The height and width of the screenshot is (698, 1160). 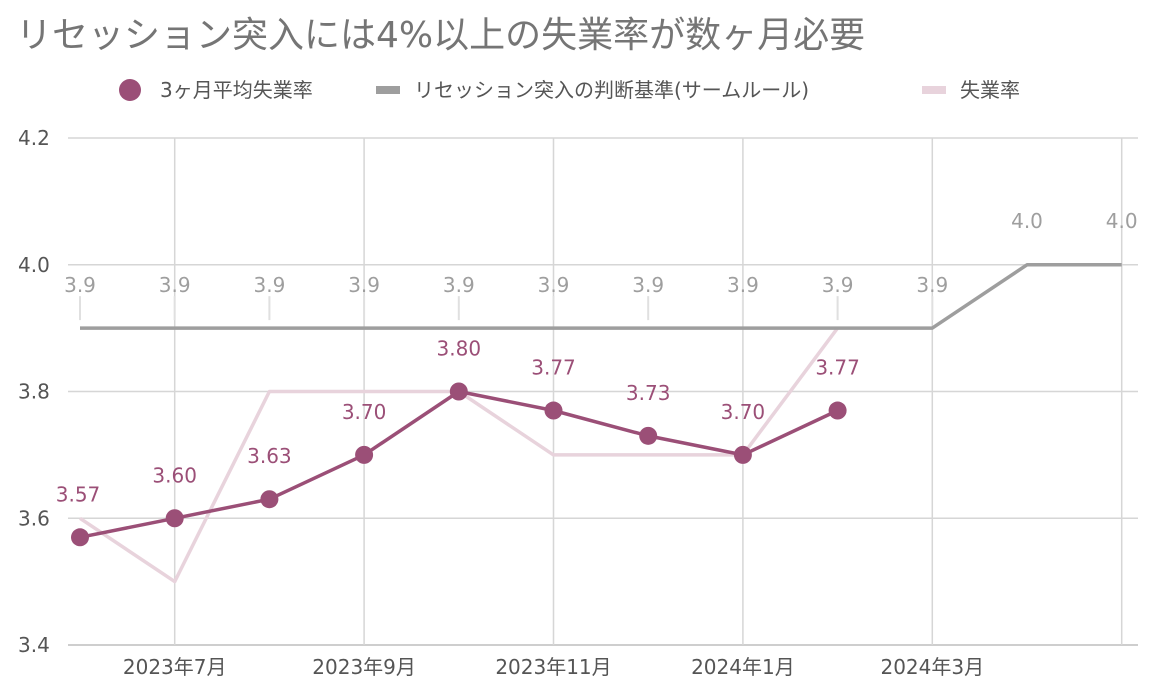 I want to click on y-tick-label: 3.6, so click(x=34, y=518).